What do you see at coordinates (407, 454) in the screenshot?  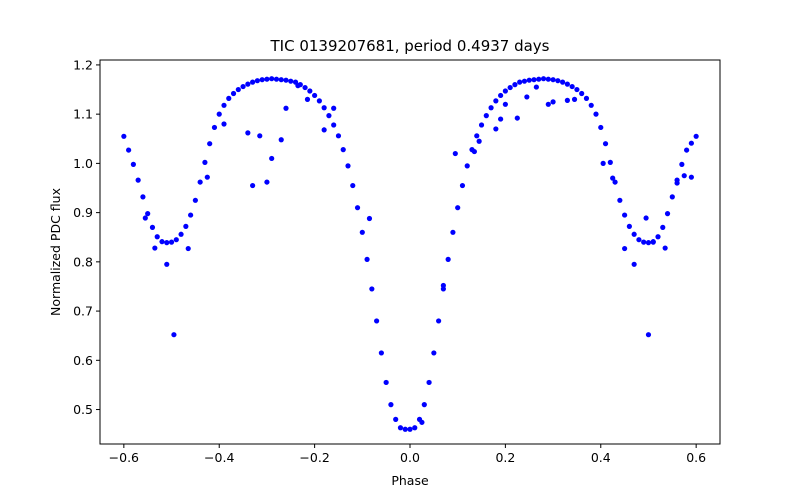 I see `x-axis-ticks: −0.6 −0.4 −0.2 0.0 0.2 0.4 0.6` at bounding box center [407, 454].